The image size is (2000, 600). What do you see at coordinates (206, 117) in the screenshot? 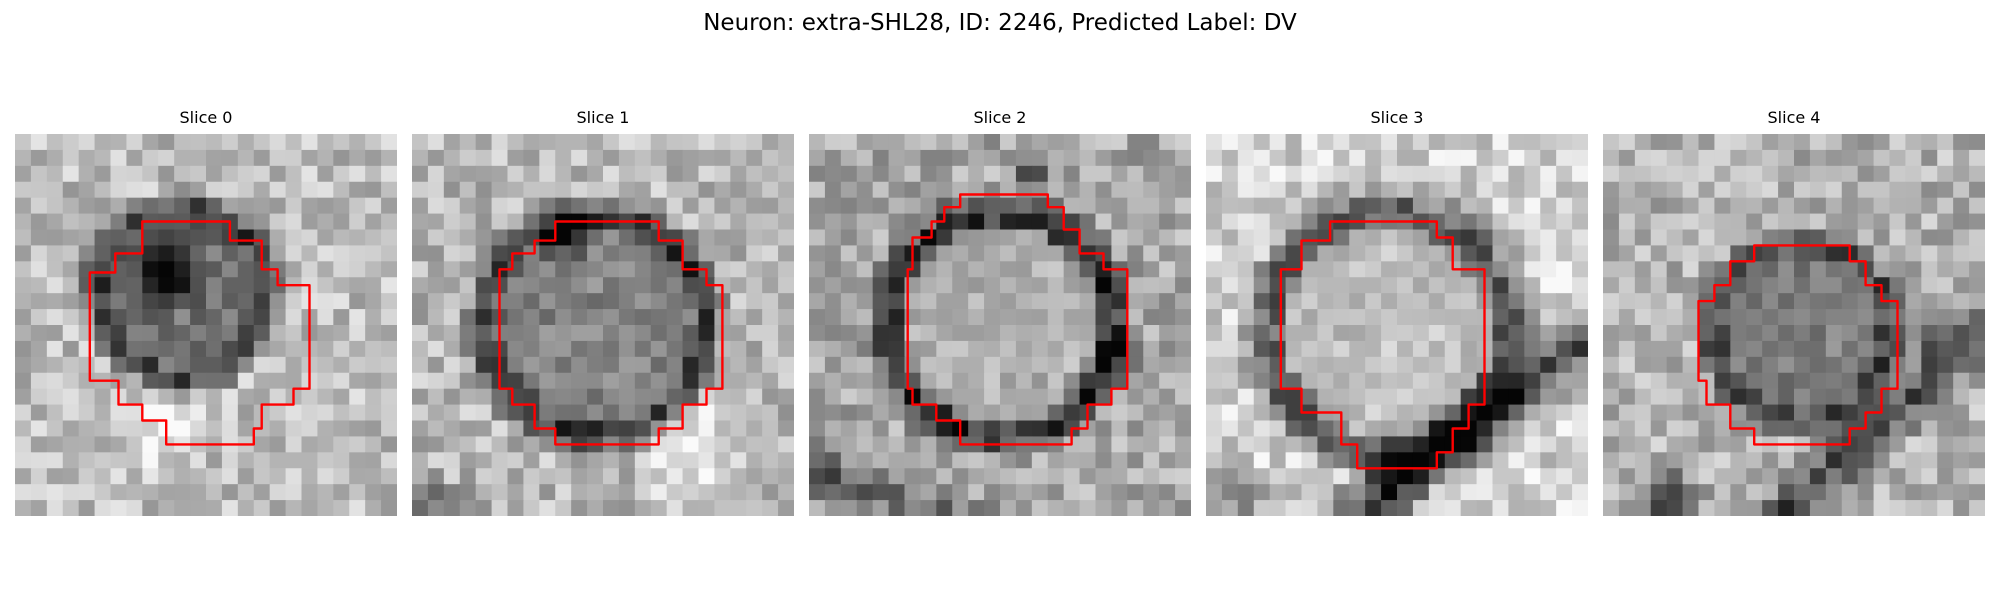
I see `slice-title-0: Slice 0` at bounding box center [206, 117].